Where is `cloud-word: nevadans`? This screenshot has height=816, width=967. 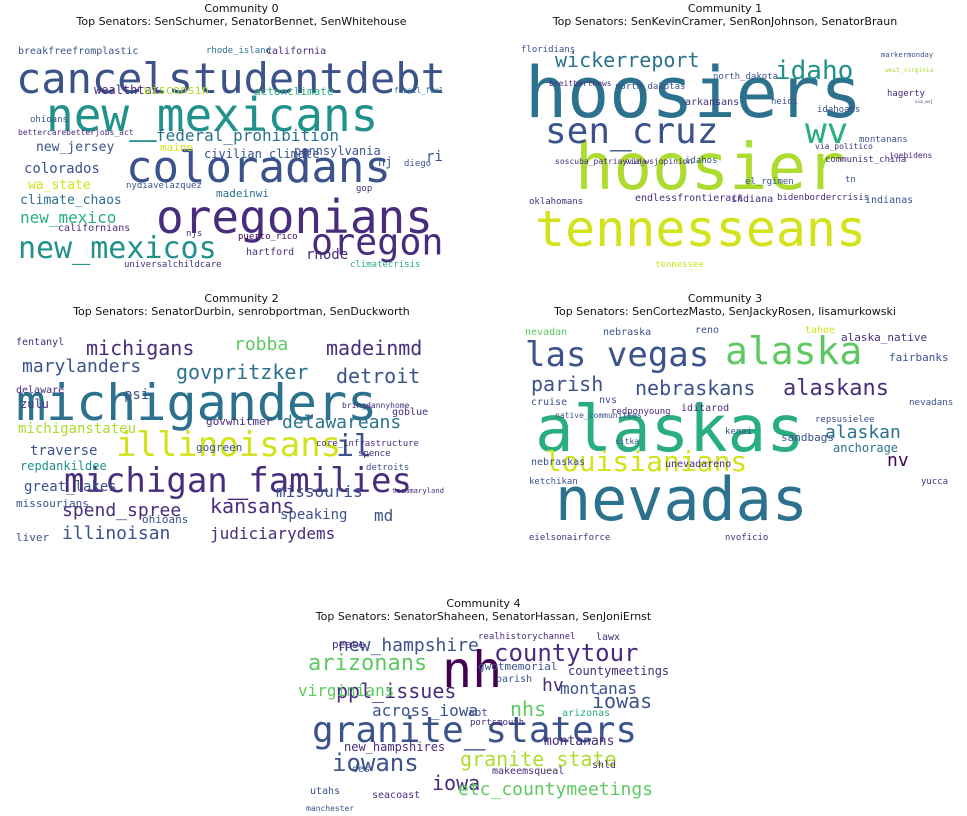
cloud-word: nevadans is located at coordinates (931, 402).